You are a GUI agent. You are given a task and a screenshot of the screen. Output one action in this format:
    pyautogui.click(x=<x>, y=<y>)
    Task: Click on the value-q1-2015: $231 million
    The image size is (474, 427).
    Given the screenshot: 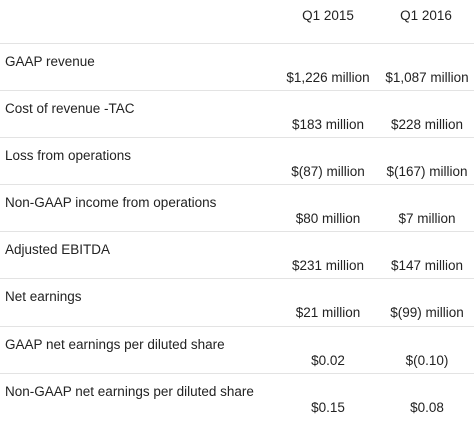 What is the action you would take?
    pyautogui.click(x=328, y=265)
    